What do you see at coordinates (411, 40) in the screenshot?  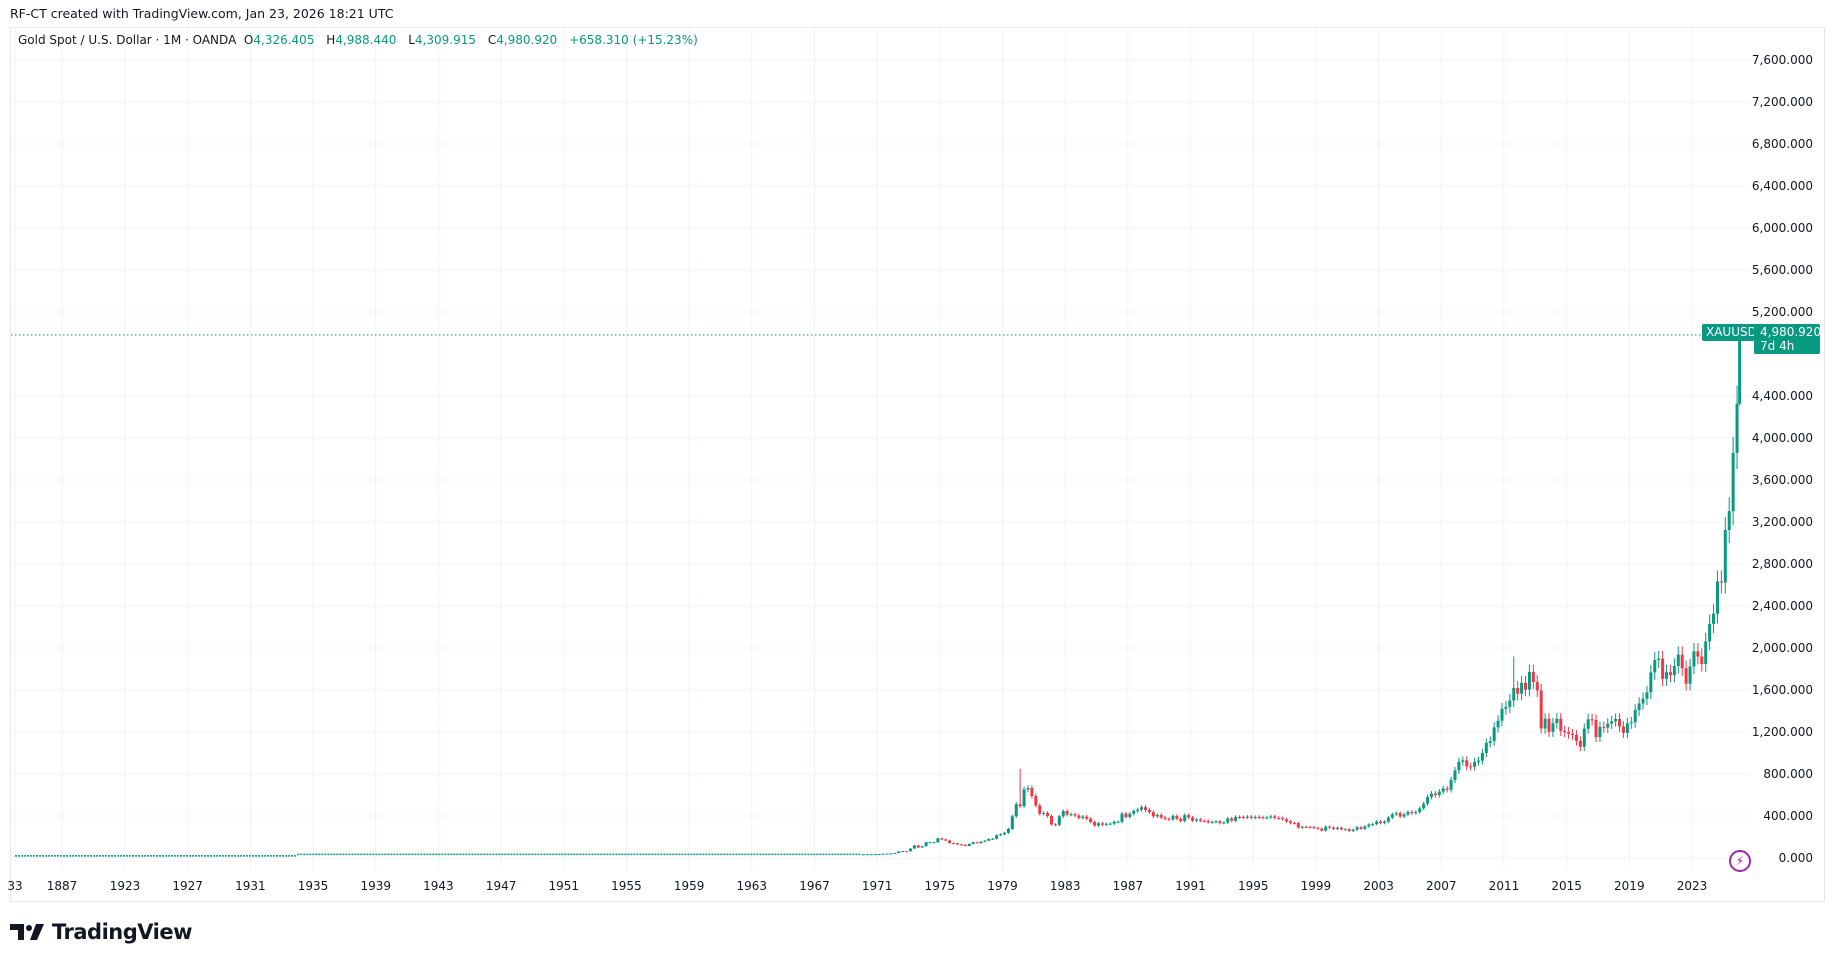 I see `low-label: L` at bounding box center [411, 40].